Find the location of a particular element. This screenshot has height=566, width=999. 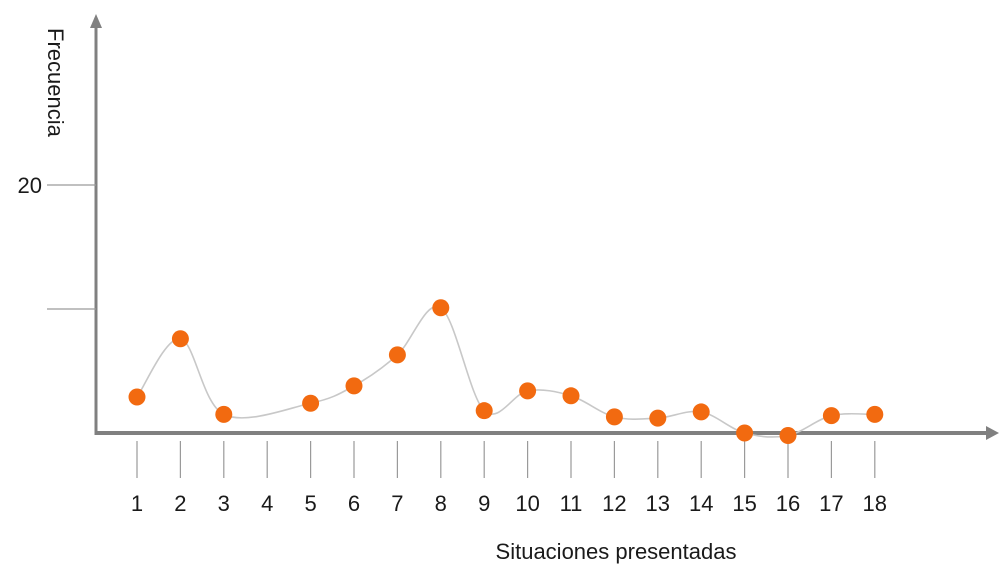

x-tick-label: 11 is located at coordinates (571, 503).